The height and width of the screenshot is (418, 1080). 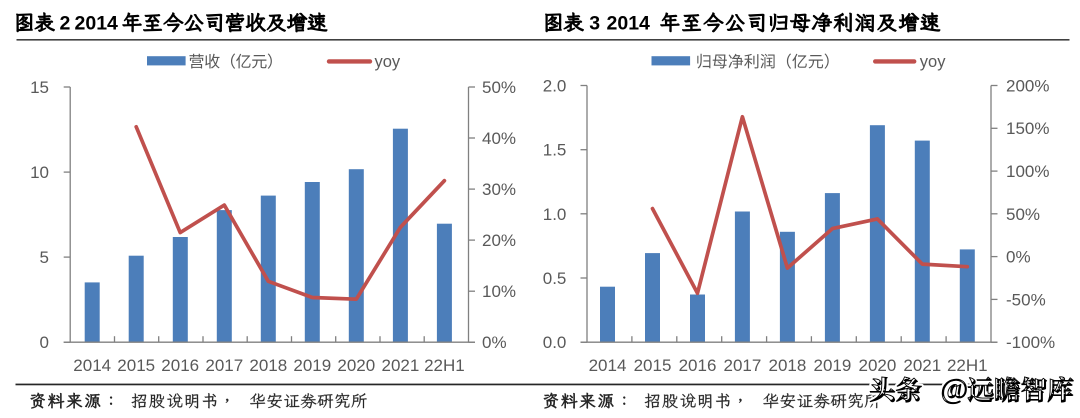 I want to click on svg-text: 100%, so click(x=1027, y=171).